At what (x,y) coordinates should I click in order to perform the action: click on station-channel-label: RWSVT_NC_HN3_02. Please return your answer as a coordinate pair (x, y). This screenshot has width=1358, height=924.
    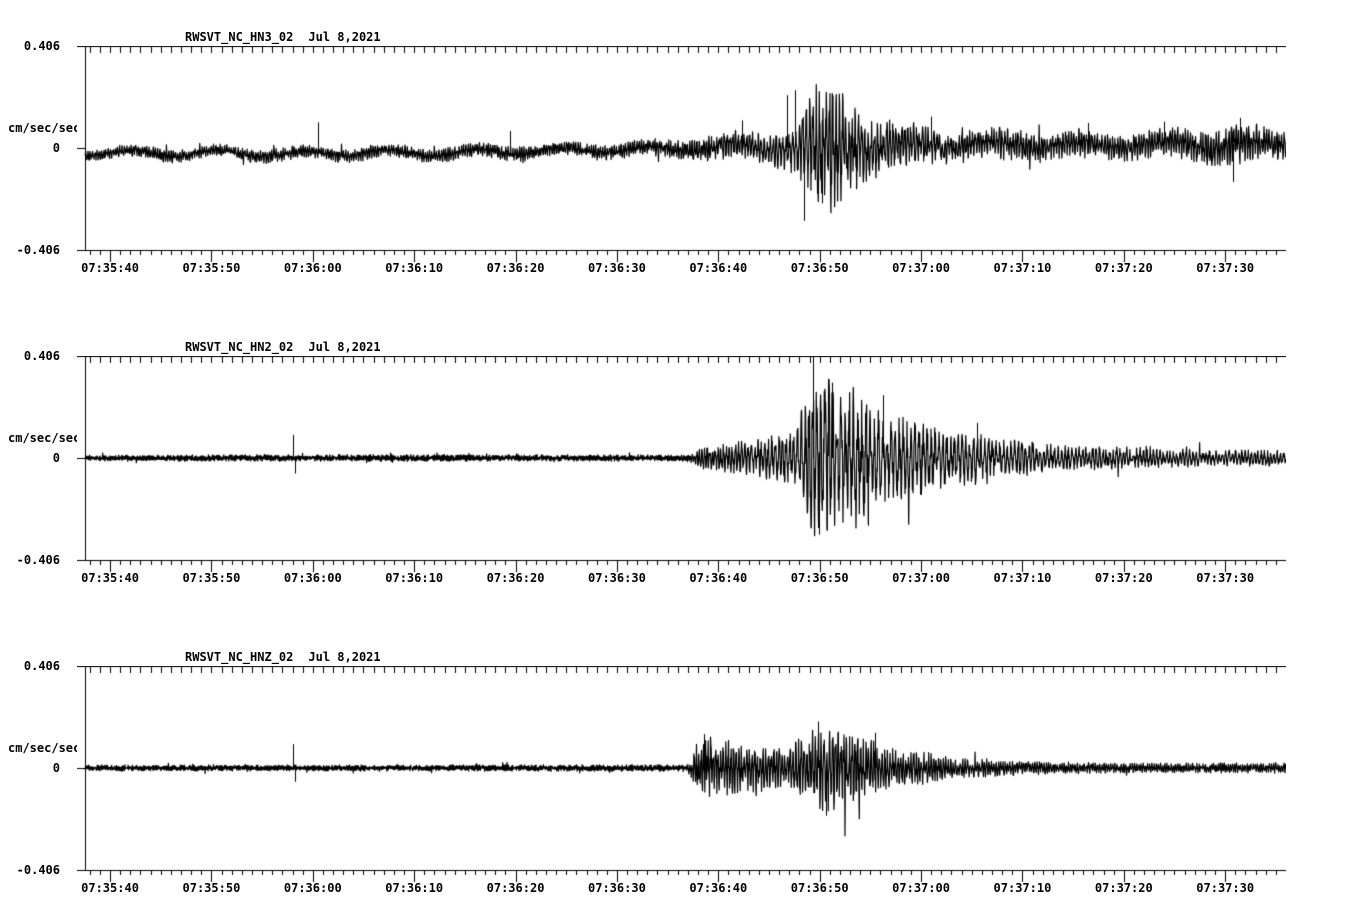
    Looking at the image, I should click on (239, 37).